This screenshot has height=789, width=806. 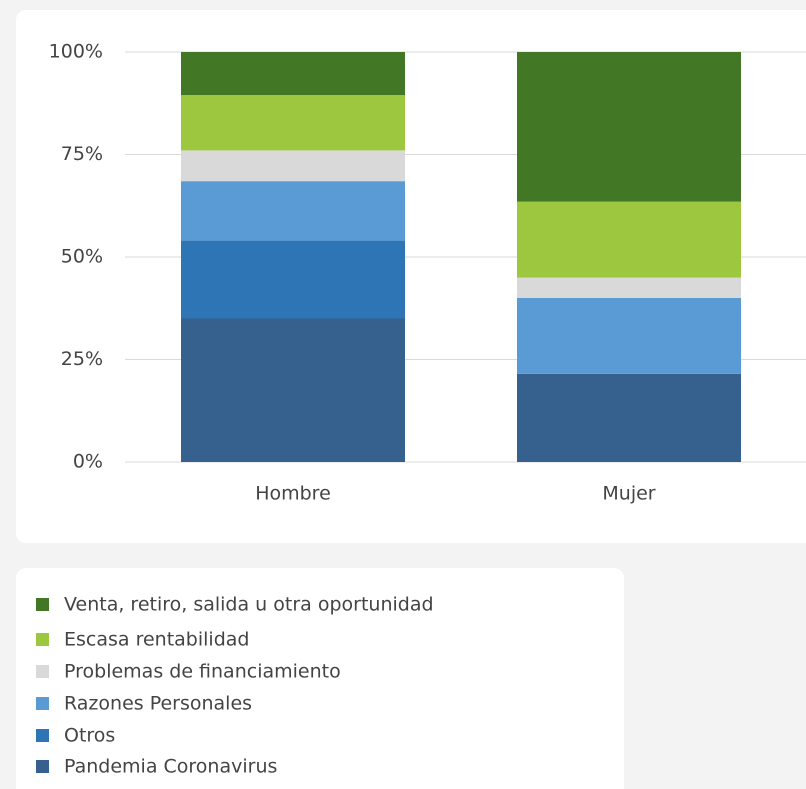 What do you see at coordinates (89, 736) in the screenshot?
I see `legend-label: Otros` at bounding box center [89, 736].